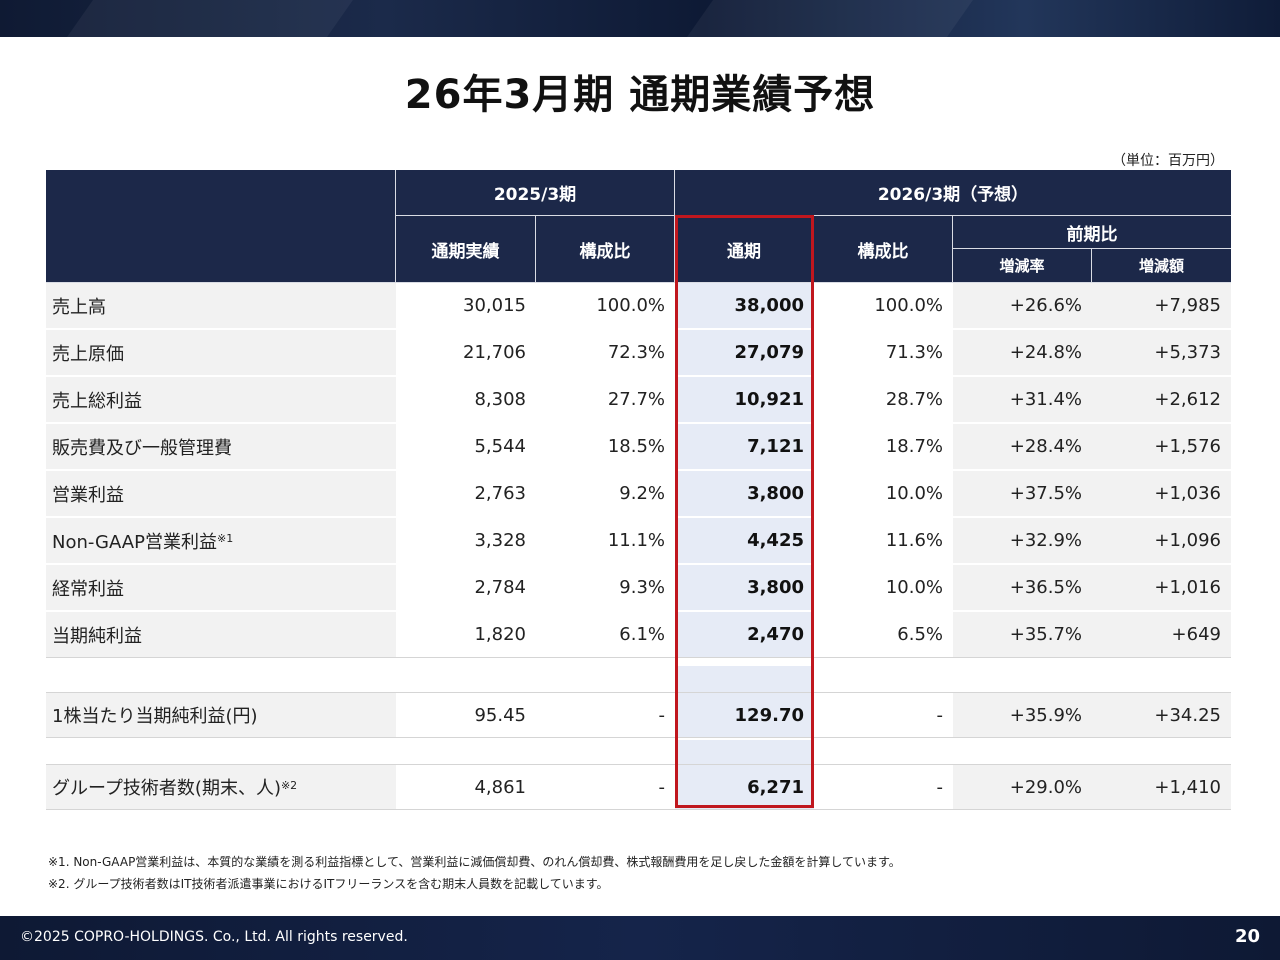 The image size is (1280, 960). Describe the element at coordinates (466, 715) in the screenshot. I see `cell-actual: 95.45` at that location.